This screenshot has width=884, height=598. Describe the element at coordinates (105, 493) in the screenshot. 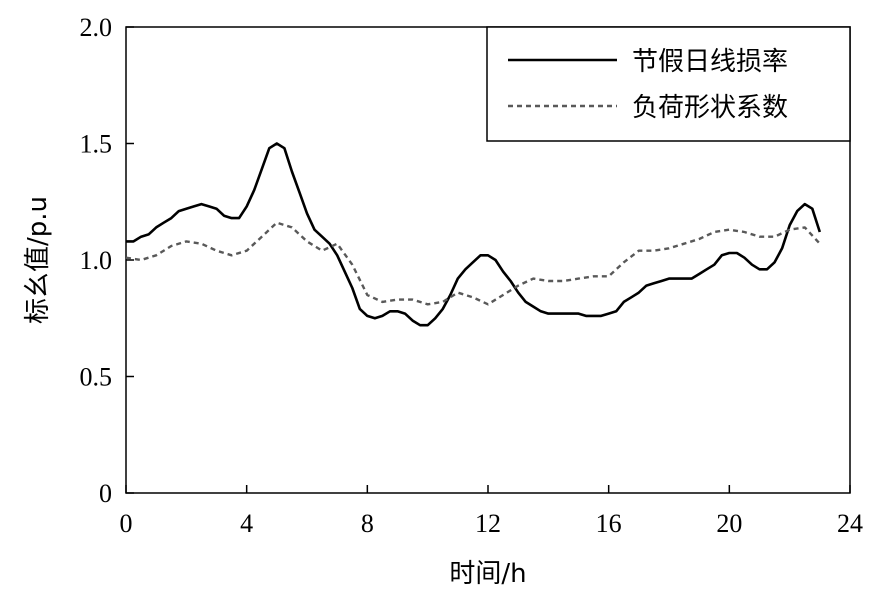

I see `y-tick-label: 0` at that location.